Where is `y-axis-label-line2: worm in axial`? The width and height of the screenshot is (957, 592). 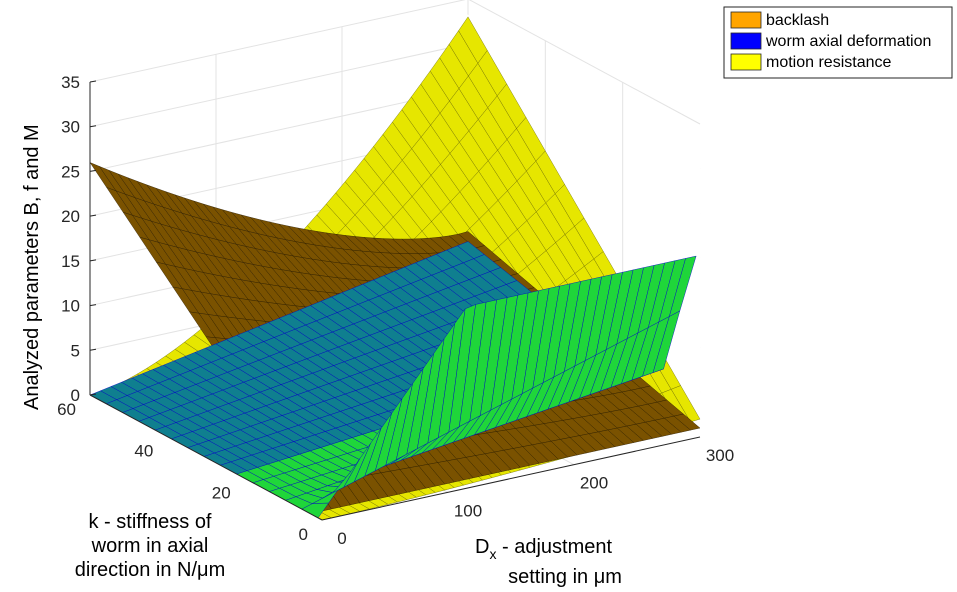
y-axis-label-line2: worm in axial is located at coordinates (150, 546).